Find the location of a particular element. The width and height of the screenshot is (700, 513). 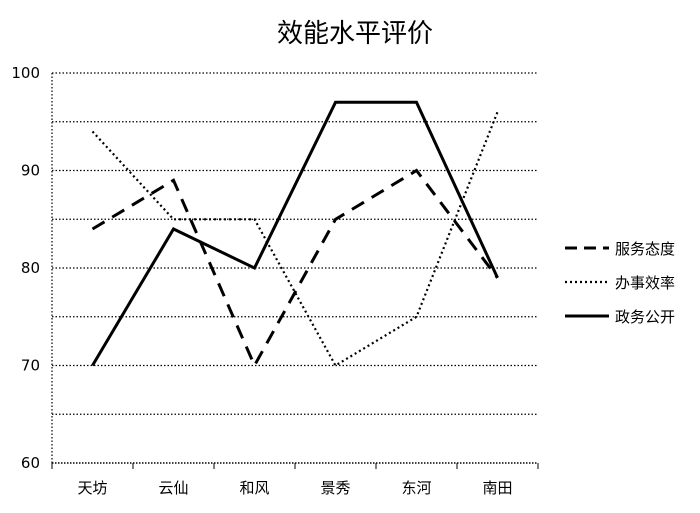

y-tick-label: 60 is located at coordinates (30, 463).